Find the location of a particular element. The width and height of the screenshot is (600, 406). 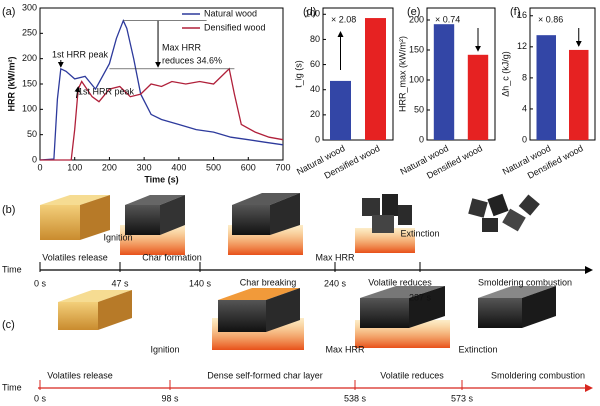

y-tick-label: 40 is located at coordinates (315, 89).